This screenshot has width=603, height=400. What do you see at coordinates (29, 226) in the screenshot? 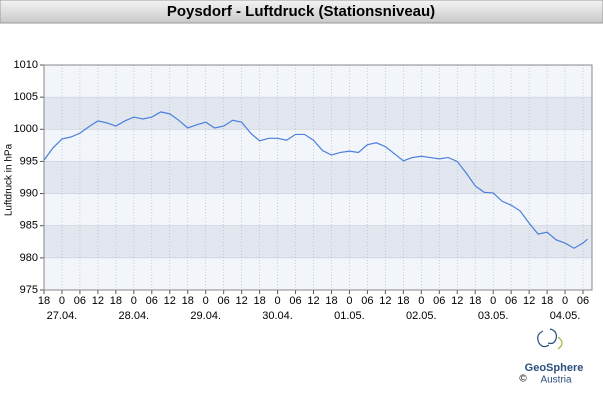
I see `y-tick-label: 985` at bounding box center [29, 226].